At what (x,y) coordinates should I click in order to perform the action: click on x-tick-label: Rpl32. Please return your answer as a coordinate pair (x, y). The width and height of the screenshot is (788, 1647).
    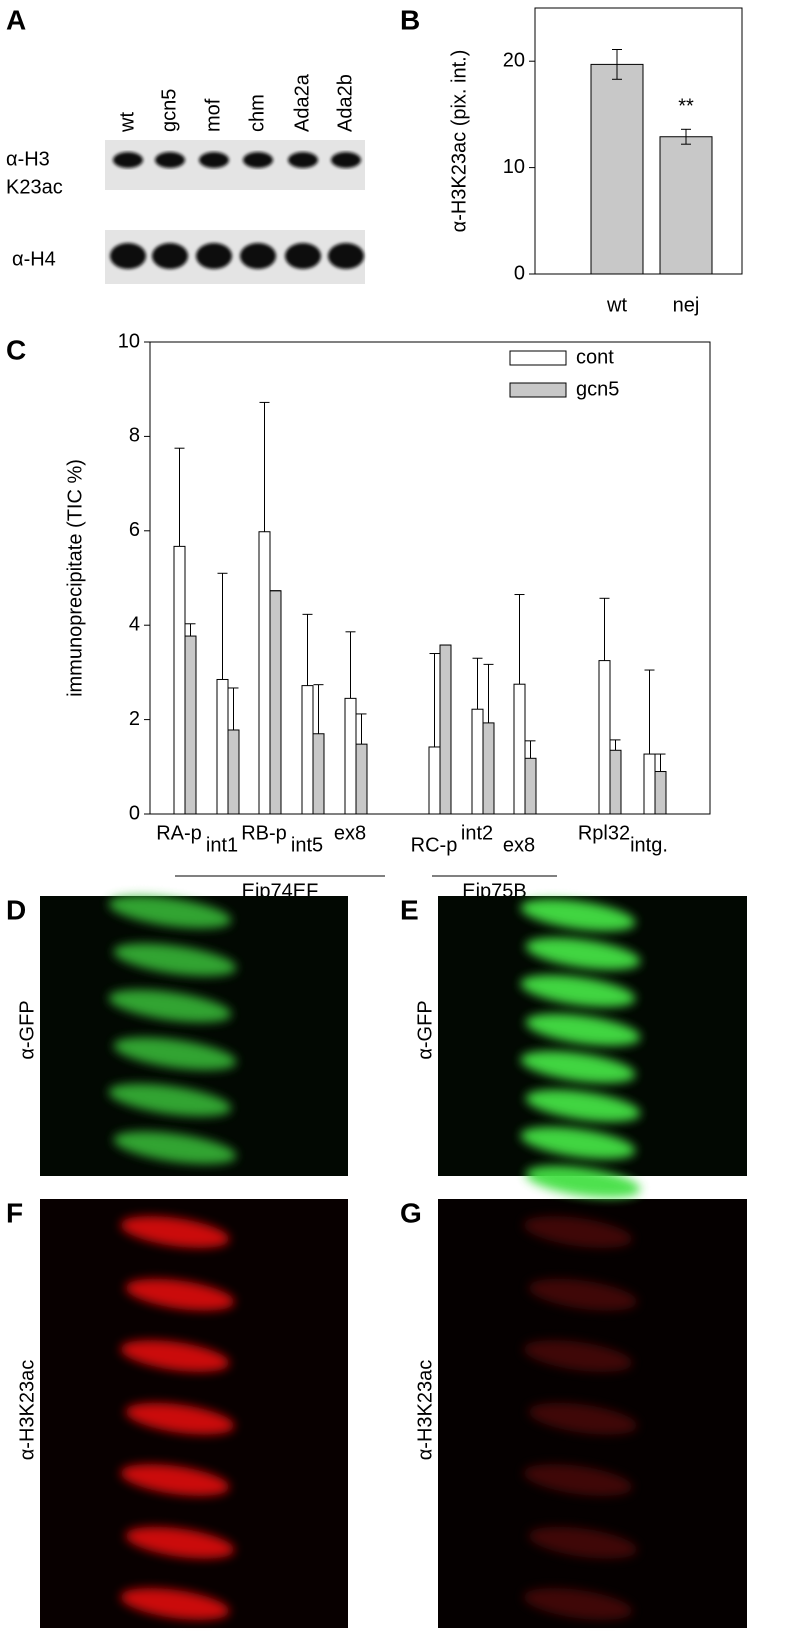
    Looking at the image, I should click on (604, 833).